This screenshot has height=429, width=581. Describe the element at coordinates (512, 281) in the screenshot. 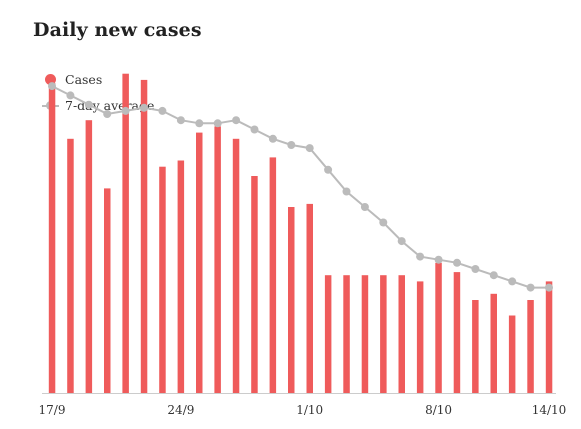

I see `point-7-day-average-12/10` at that location.